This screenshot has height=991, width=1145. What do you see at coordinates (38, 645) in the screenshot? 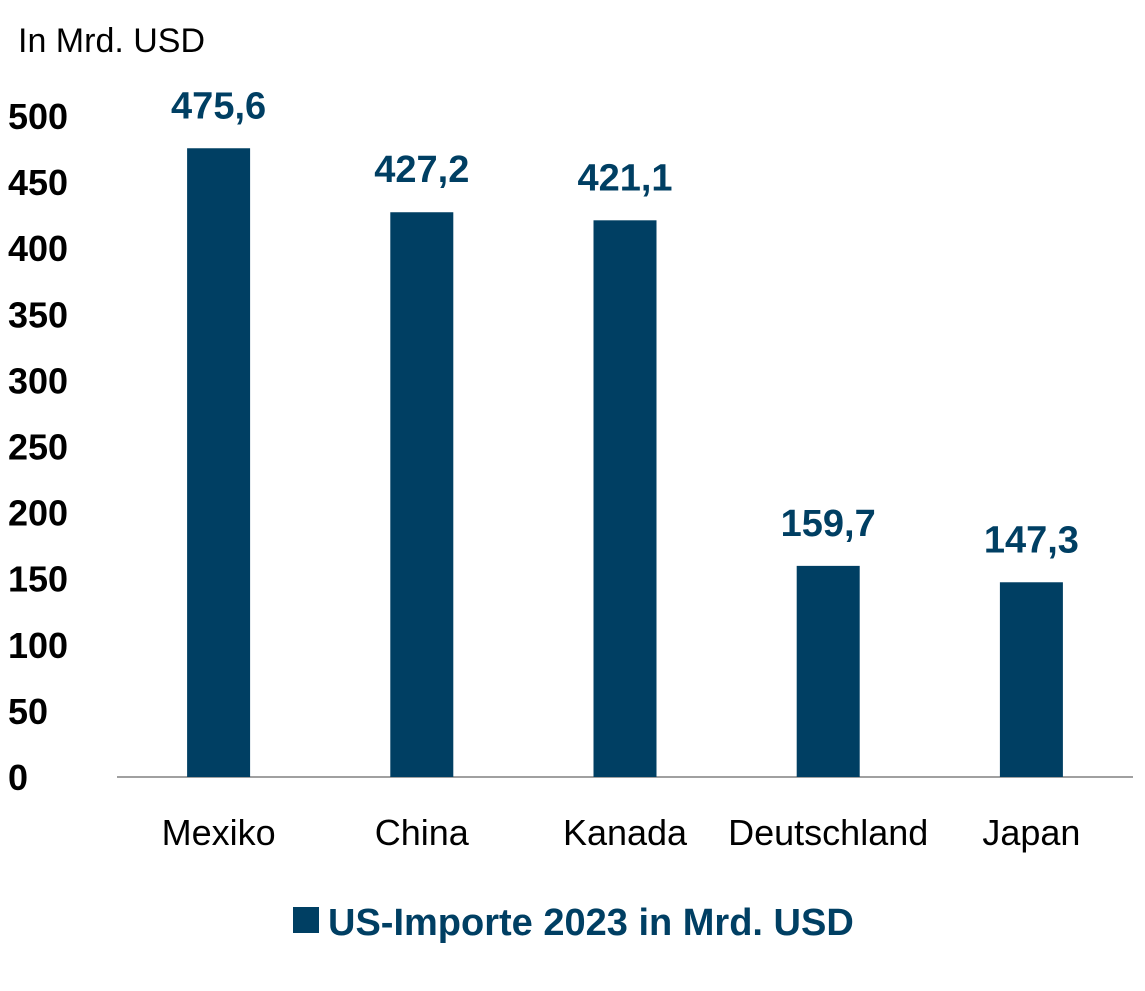
I see `y-tick-label: 100` at bounding box center [38, 645].